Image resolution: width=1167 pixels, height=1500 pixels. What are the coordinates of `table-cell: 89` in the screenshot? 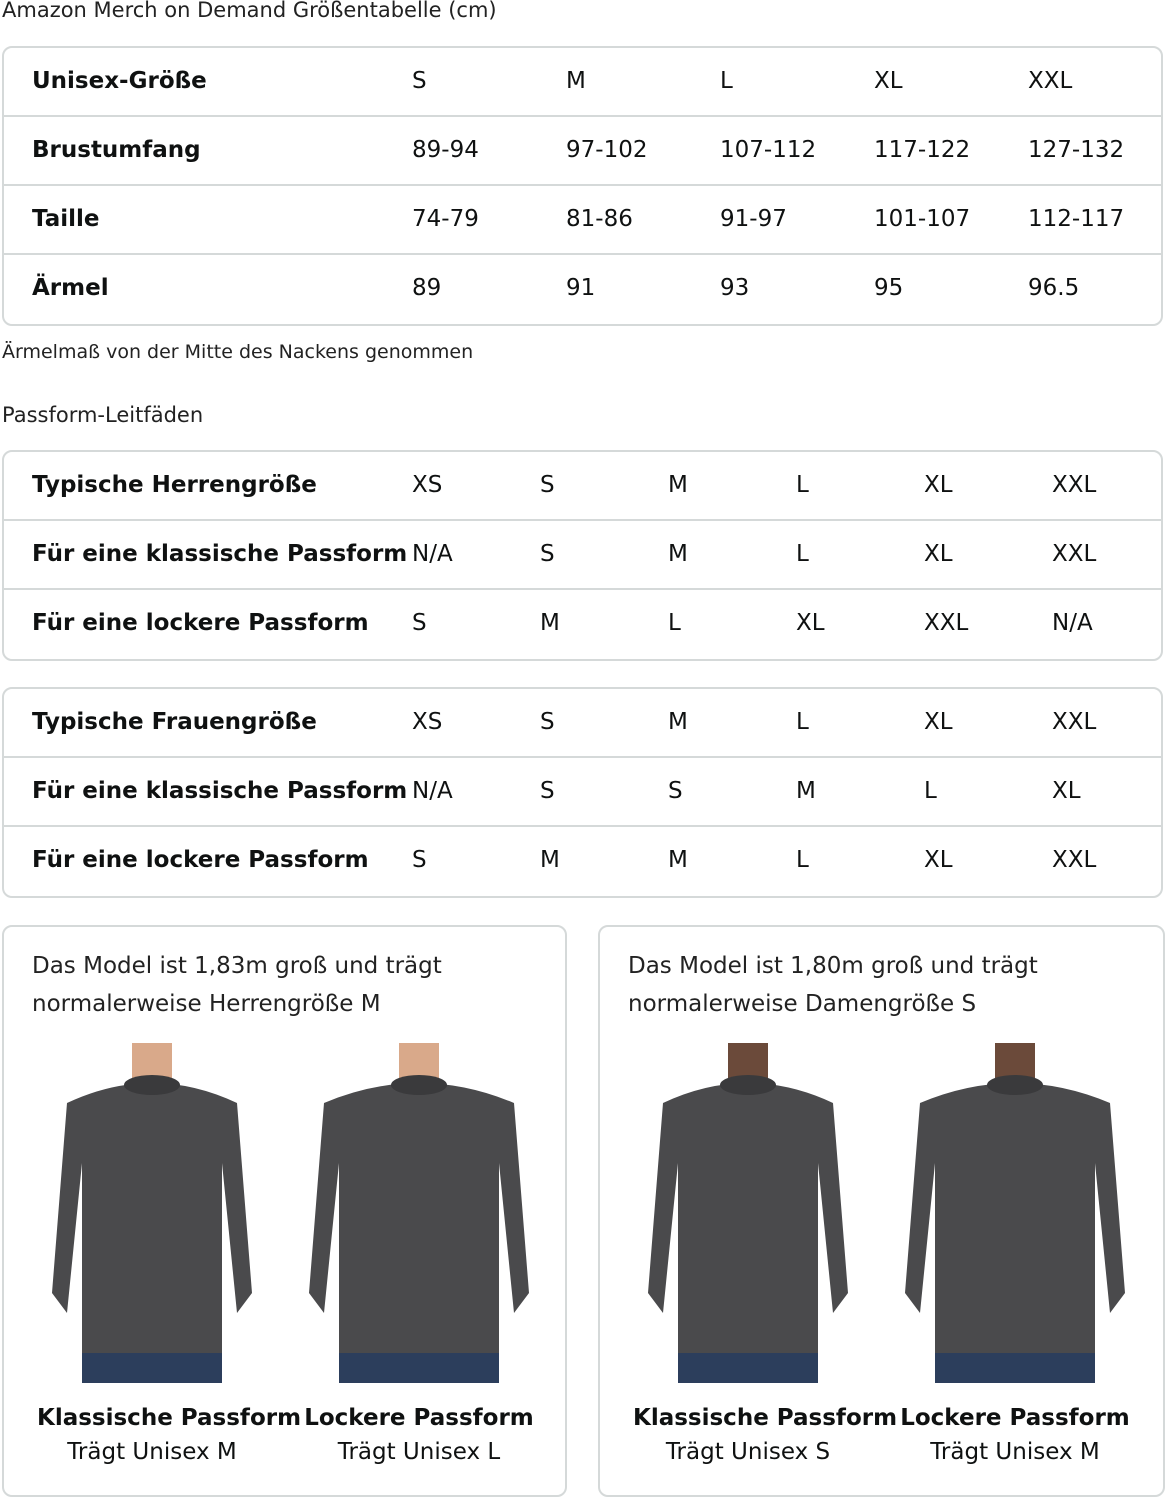 It's located at (427, 288).